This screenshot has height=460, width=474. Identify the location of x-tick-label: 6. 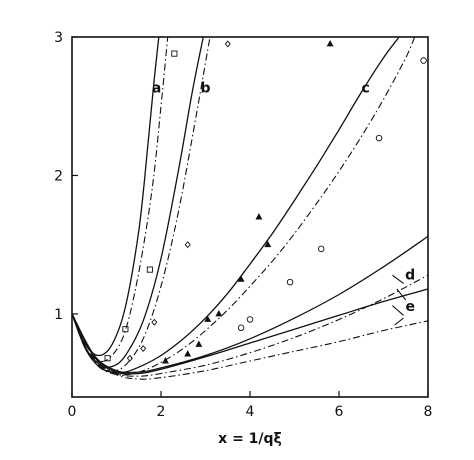
(339, 412).